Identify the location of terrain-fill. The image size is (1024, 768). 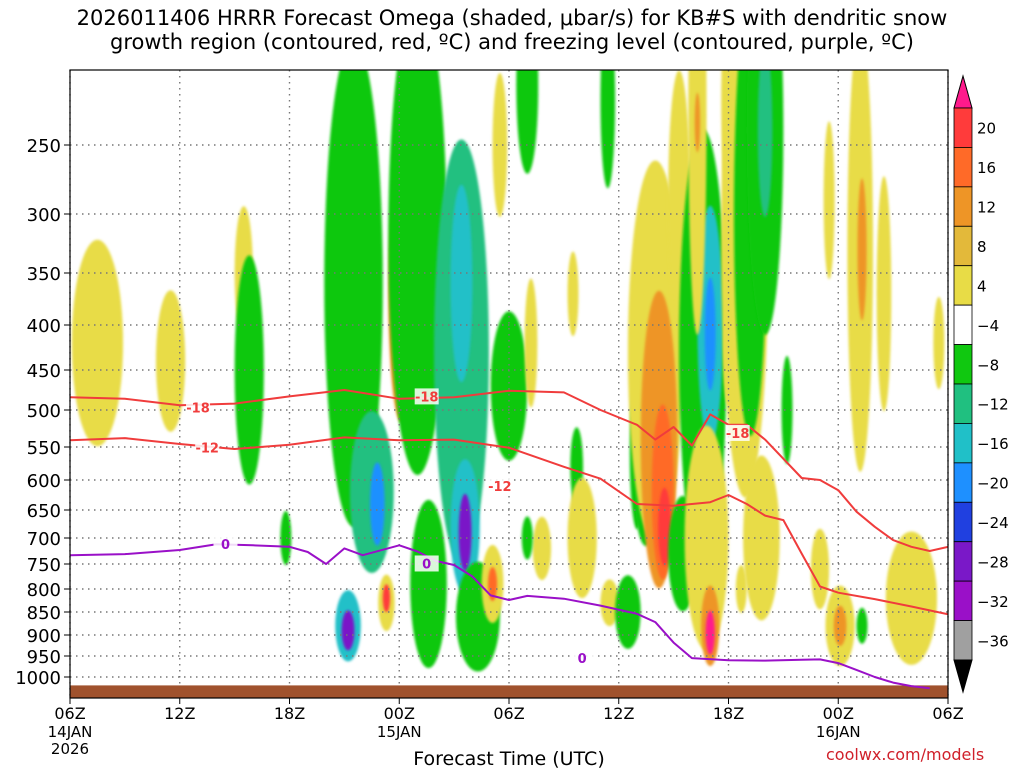
(509, 691).